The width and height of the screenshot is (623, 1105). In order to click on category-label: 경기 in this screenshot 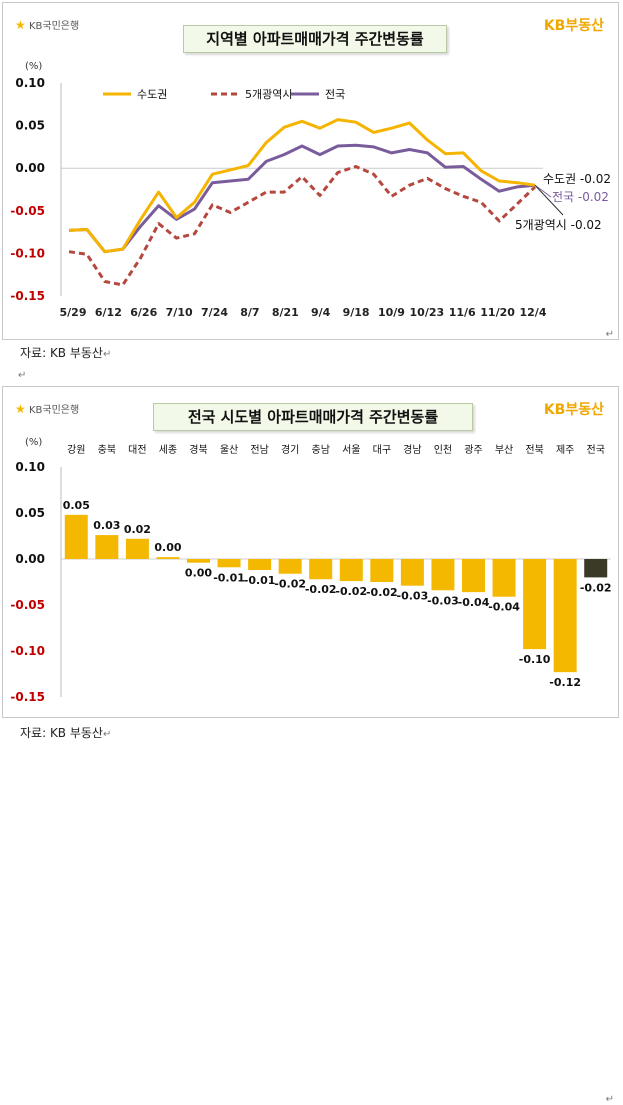, I will do `click(290, 449)`.